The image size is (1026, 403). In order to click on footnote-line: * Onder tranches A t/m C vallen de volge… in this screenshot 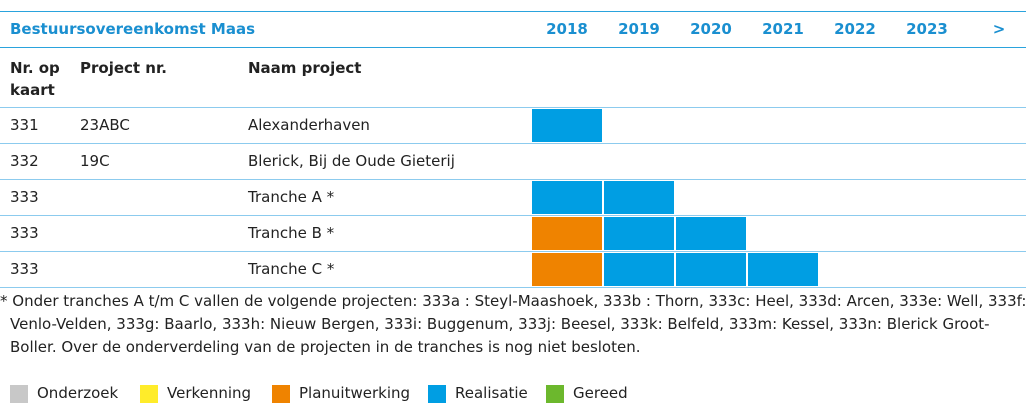, I will do `click(513, 301)`.